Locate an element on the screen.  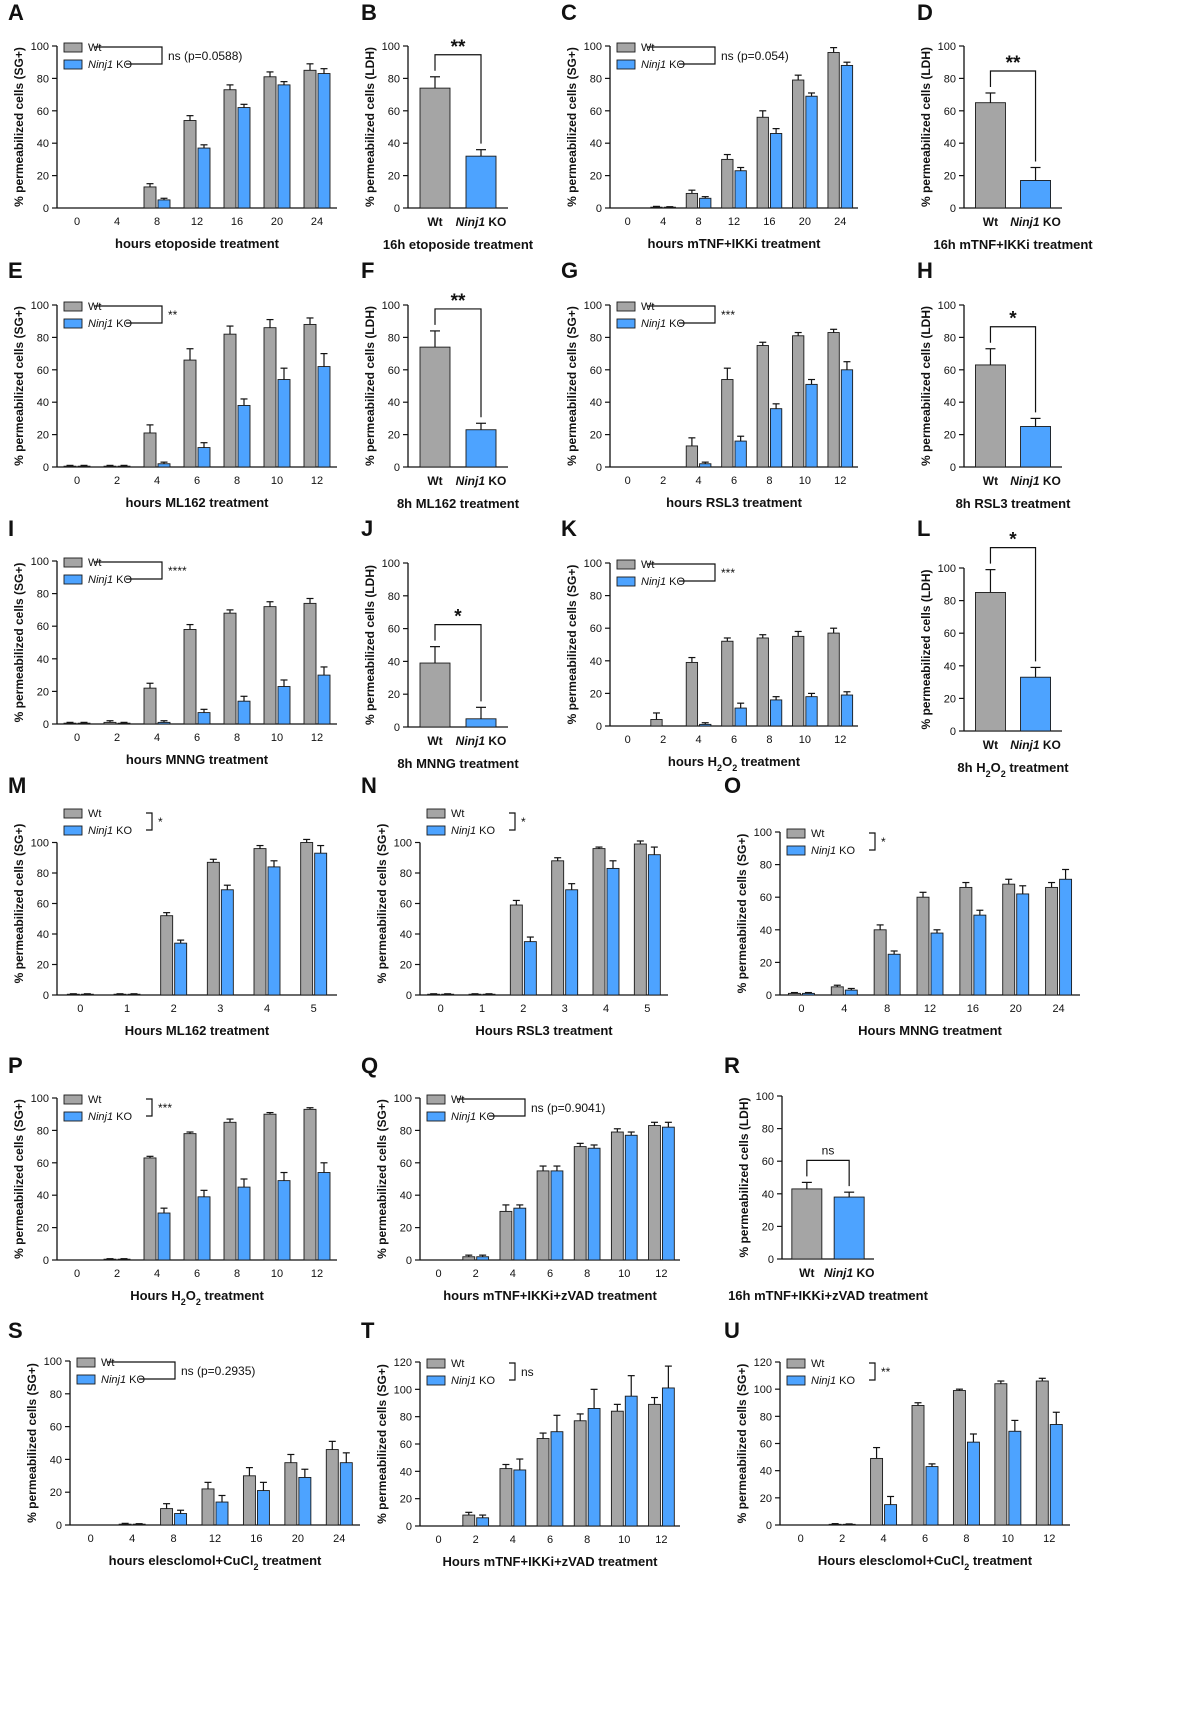
x-axis-title: 8h ML162 treatment is located at coordinates (458, 503).